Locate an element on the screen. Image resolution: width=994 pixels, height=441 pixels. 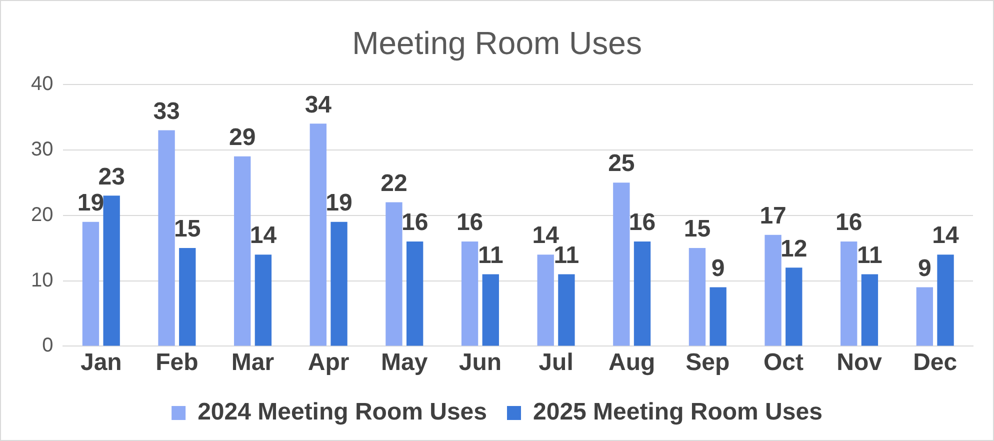
chart-title: Meeting Room Uses is located at coordinates (497, 43).